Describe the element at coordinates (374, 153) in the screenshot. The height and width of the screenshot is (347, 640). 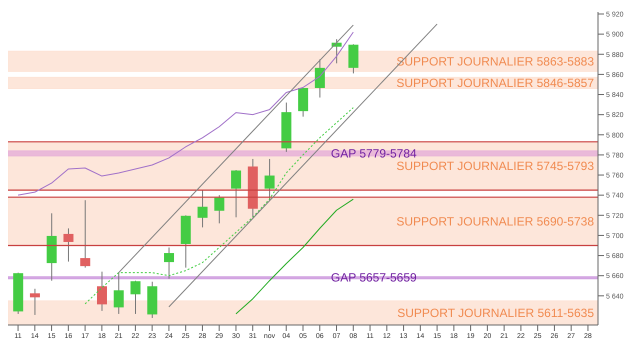
I see `band-label: GAP 5779-5784` at that location.